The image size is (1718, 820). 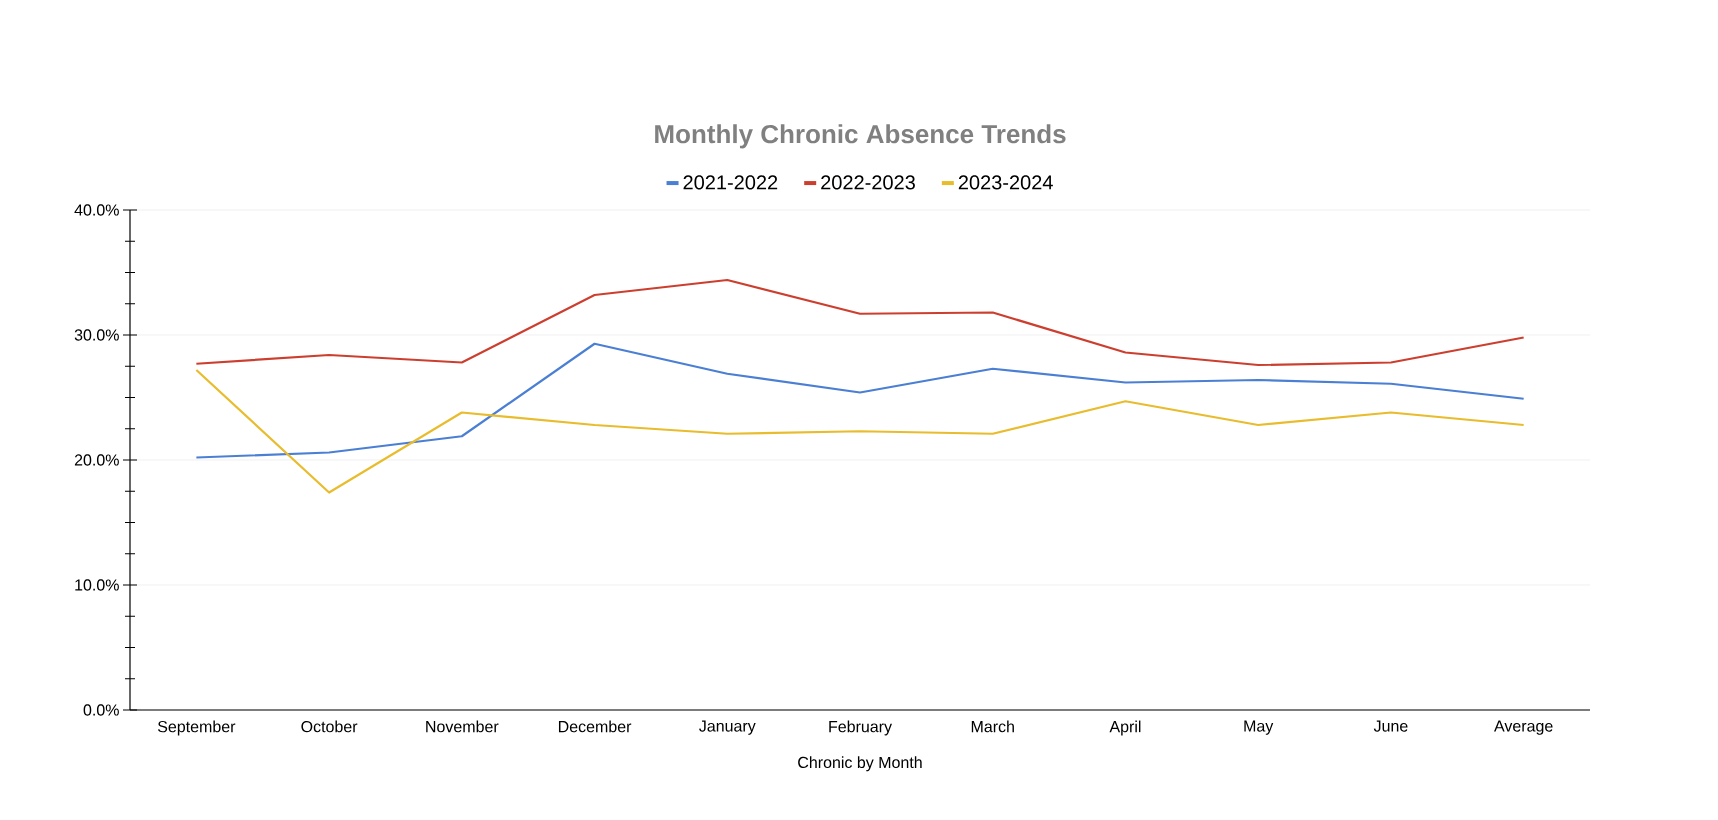 I want to click on x-tick-label: December, so click(x=595, y=726).